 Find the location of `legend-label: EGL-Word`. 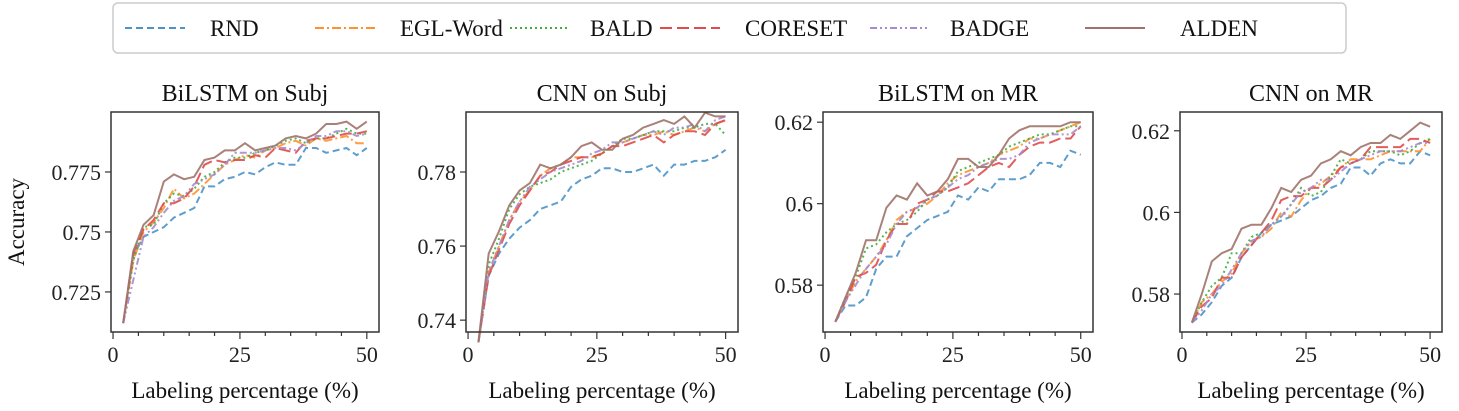

legend-label: EGL-Word is located at coordinates (451, 28).